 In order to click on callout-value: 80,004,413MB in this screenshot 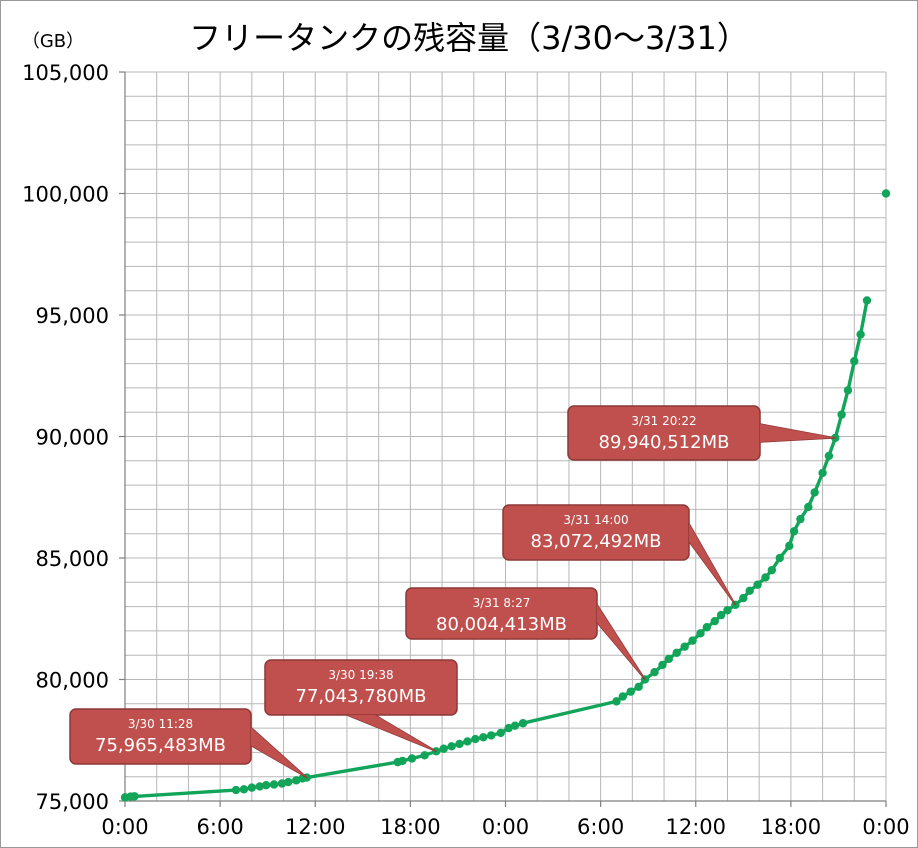, I will do `click(501, 624)`.